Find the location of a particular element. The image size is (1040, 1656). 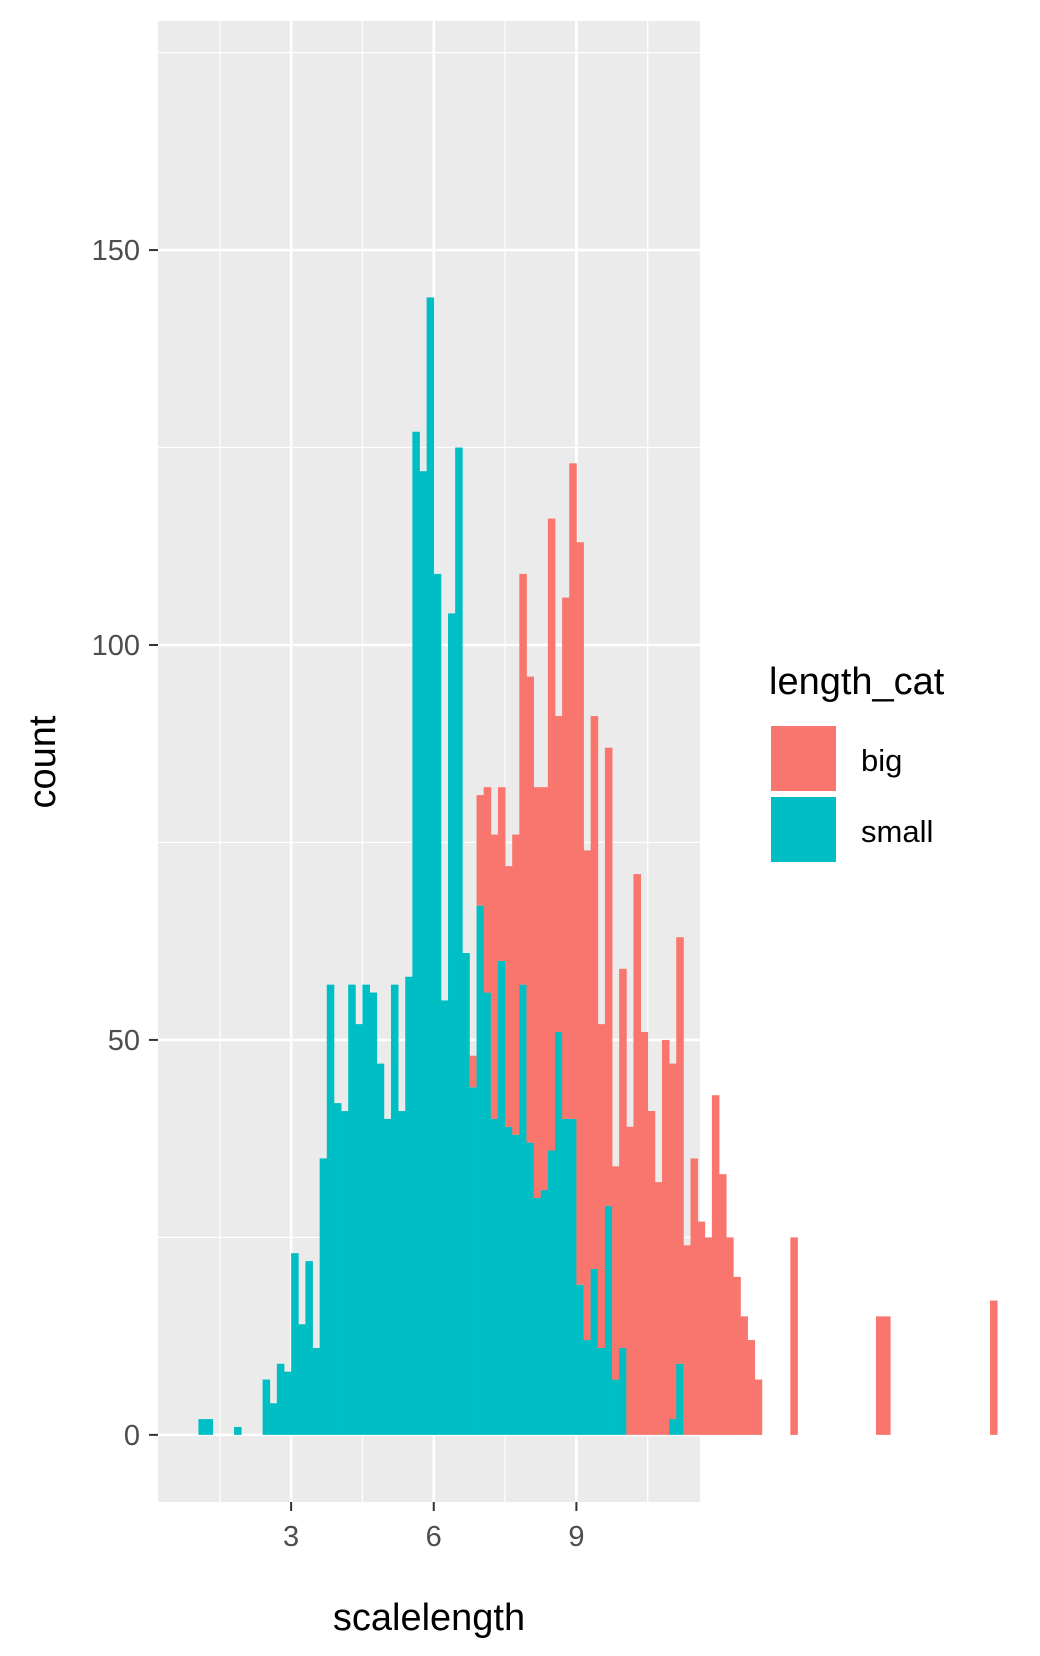

legend-swatch-small is located at coordinates (803, 829).